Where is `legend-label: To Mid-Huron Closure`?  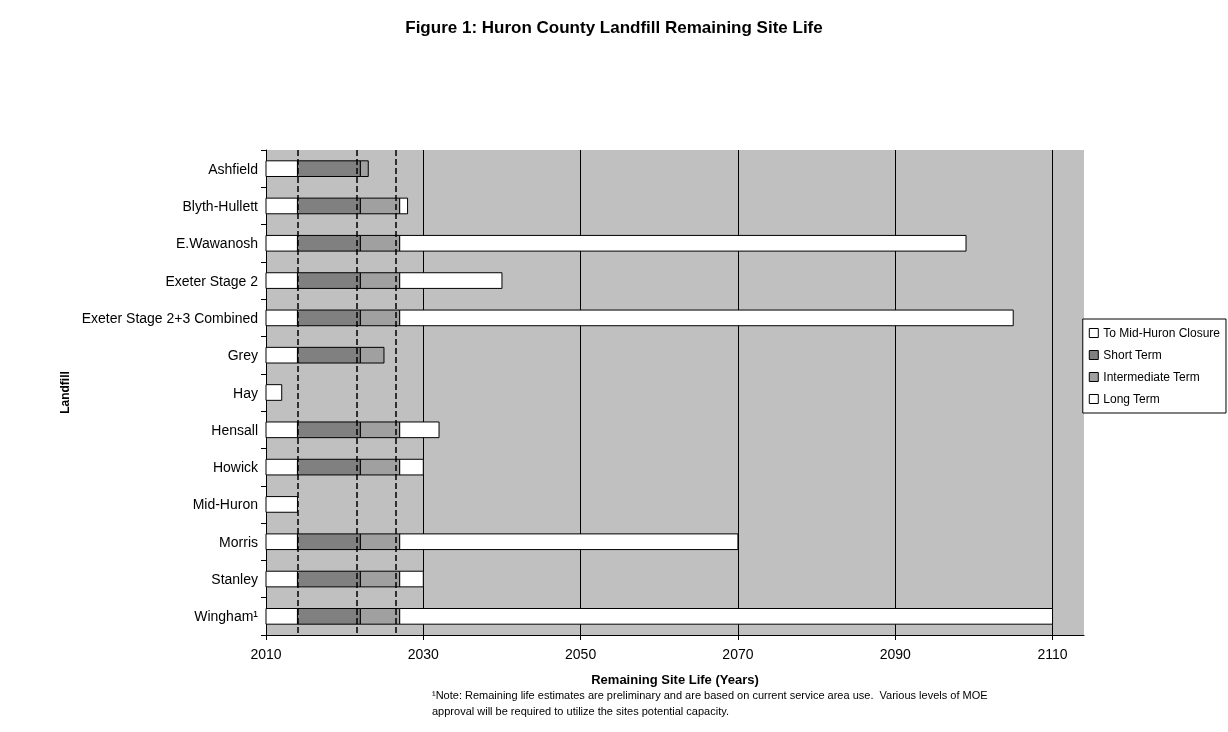 legend-label: To Mid-Huron Closure is located at coordinates (1162, 333).